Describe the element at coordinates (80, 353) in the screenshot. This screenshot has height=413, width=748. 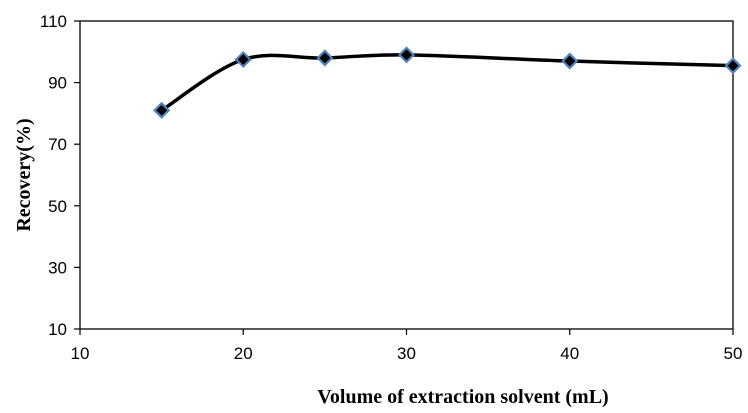
I see `x-tick-label: 10` at that location.